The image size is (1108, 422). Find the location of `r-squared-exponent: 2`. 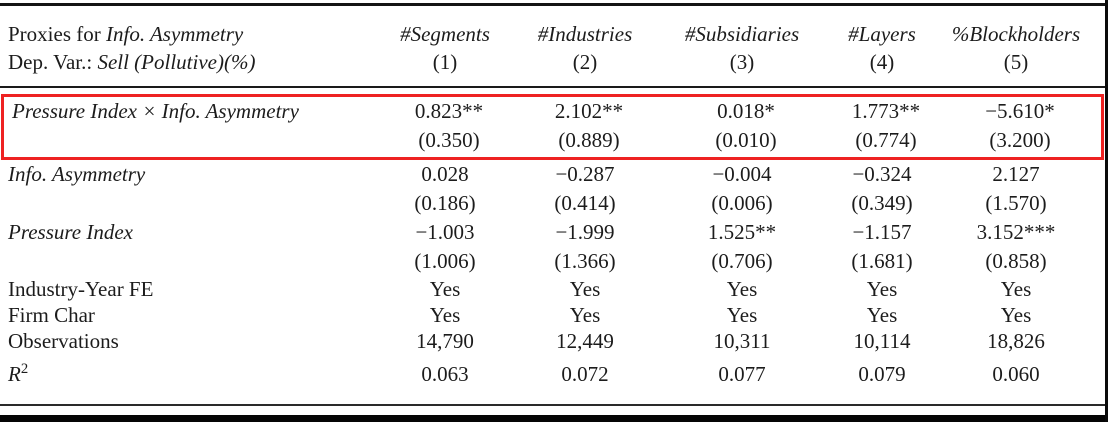

r-squared-exponent: 2 is located at coordinates (24, 369).